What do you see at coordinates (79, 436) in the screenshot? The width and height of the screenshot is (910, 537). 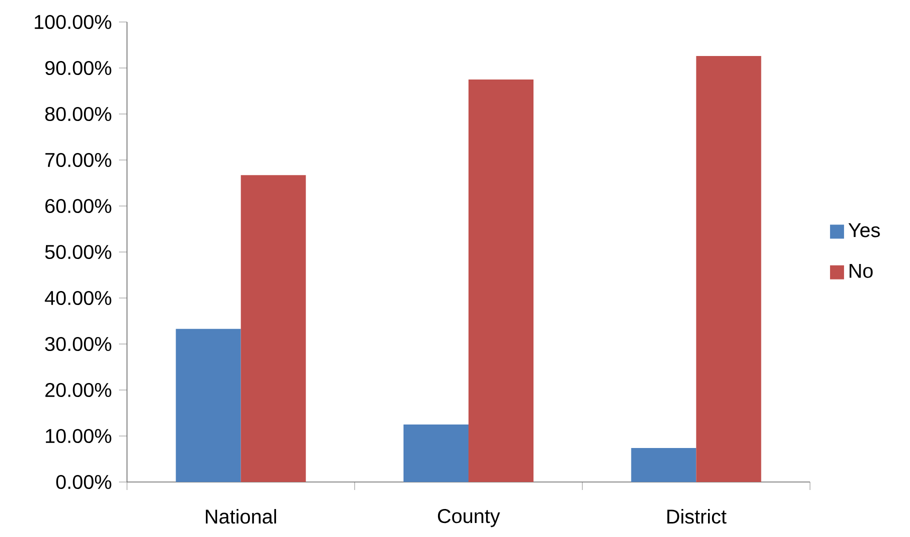 I see `y-tick-label: 10.00%` at bounding box center [79, 436].